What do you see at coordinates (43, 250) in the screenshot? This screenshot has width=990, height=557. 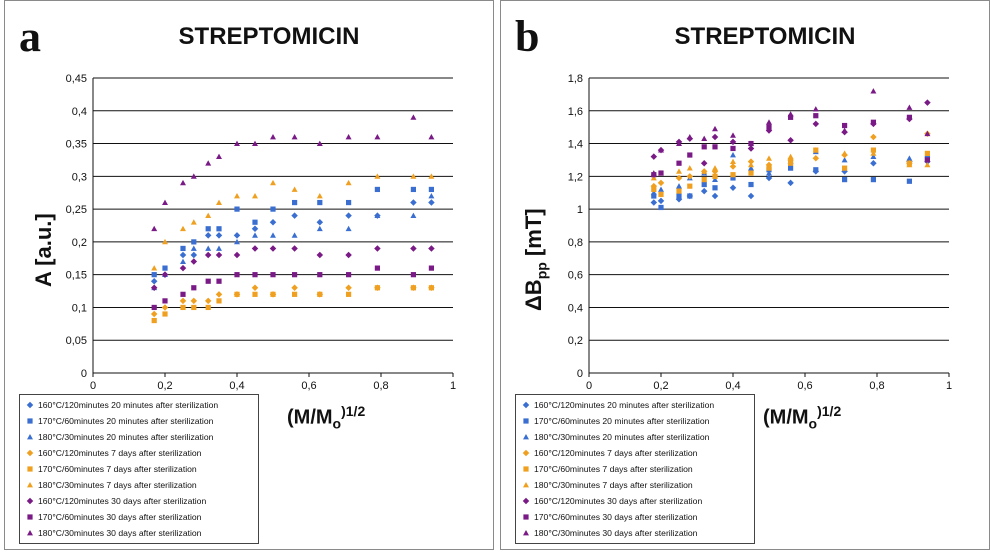 I see `y-axis-label: A [a.u.]` at bounding box center [43, 250].